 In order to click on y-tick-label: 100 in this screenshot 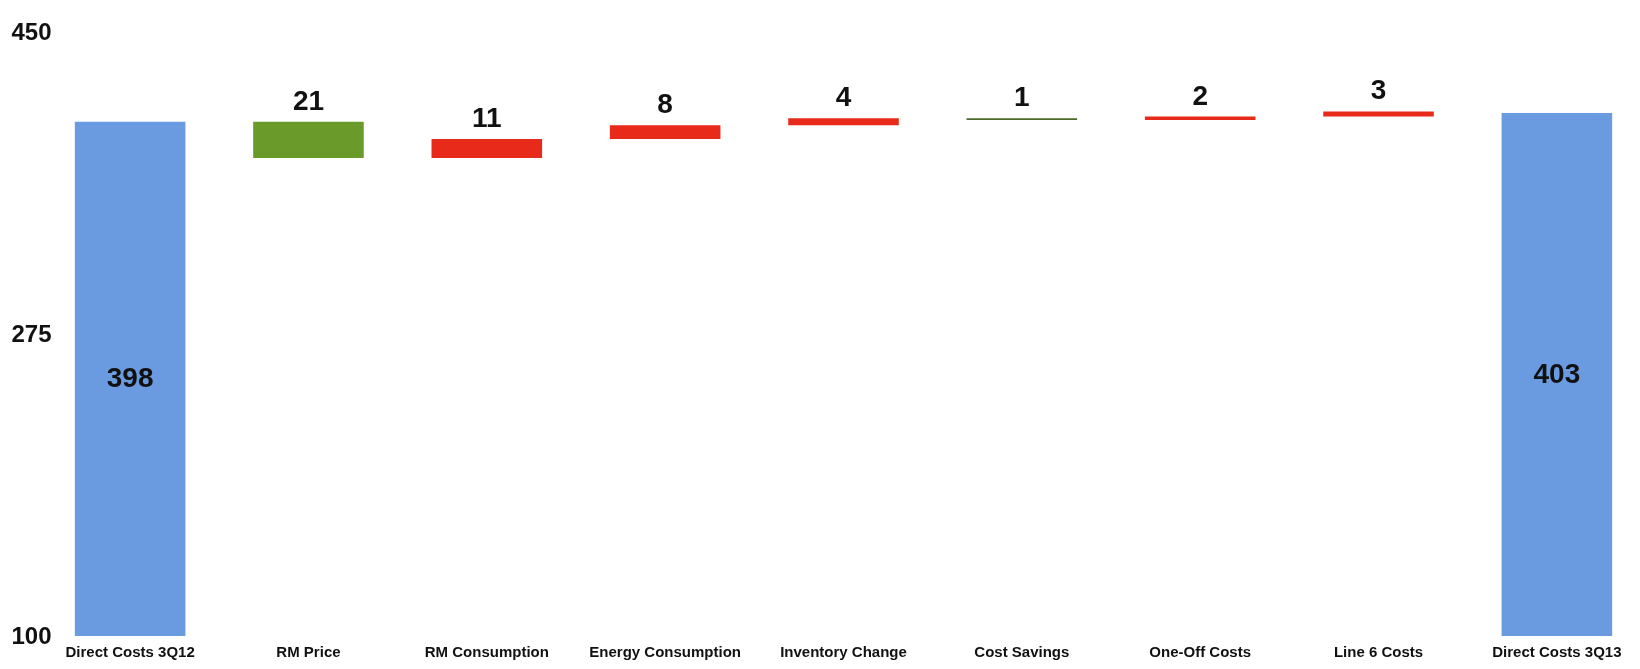, I will do `click(31, 635)`.